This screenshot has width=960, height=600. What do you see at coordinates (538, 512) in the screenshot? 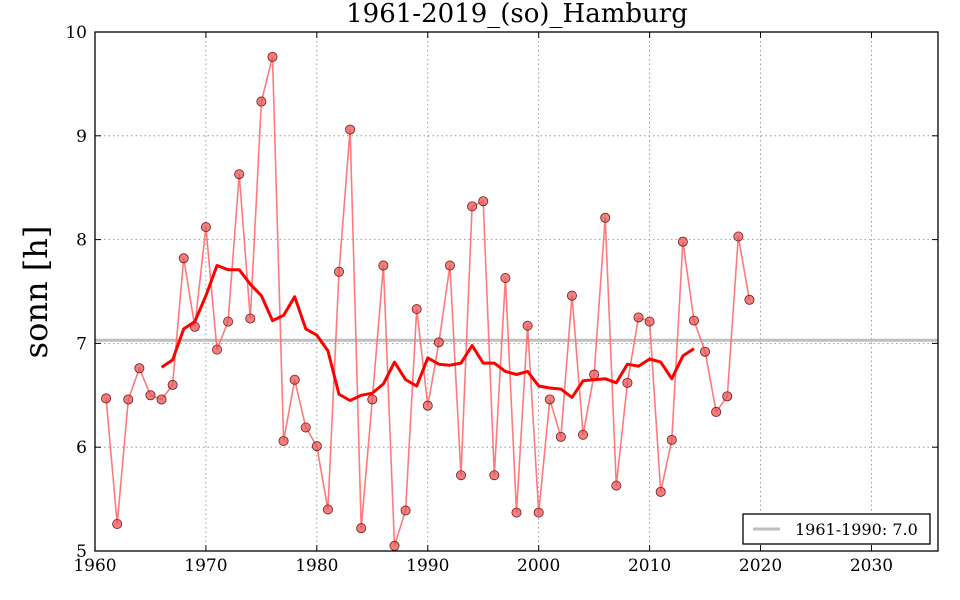
I see `data-point-2000` at bounding box center [538, 512].